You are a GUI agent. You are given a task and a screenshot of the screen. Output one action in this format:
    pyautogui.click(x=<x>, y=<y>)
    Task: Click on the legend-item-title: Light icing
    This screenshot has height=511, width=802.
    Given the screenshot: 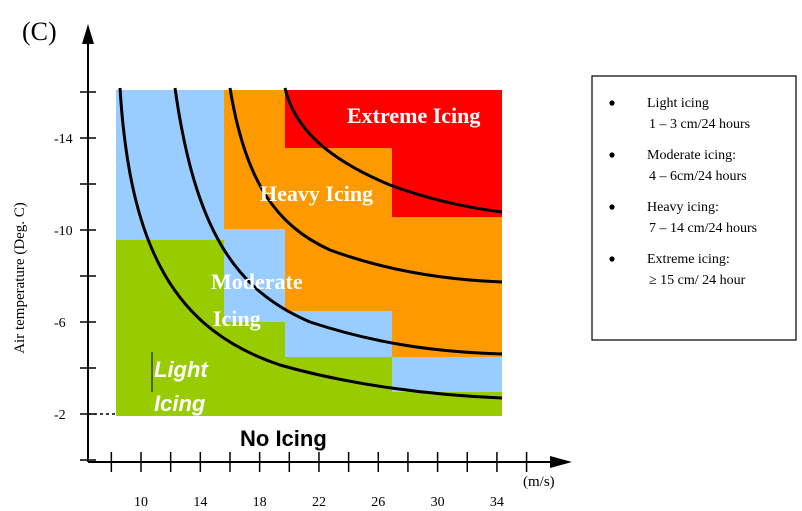 What is the action you would take?
    pyautogui.click(x=678, y=103)
    